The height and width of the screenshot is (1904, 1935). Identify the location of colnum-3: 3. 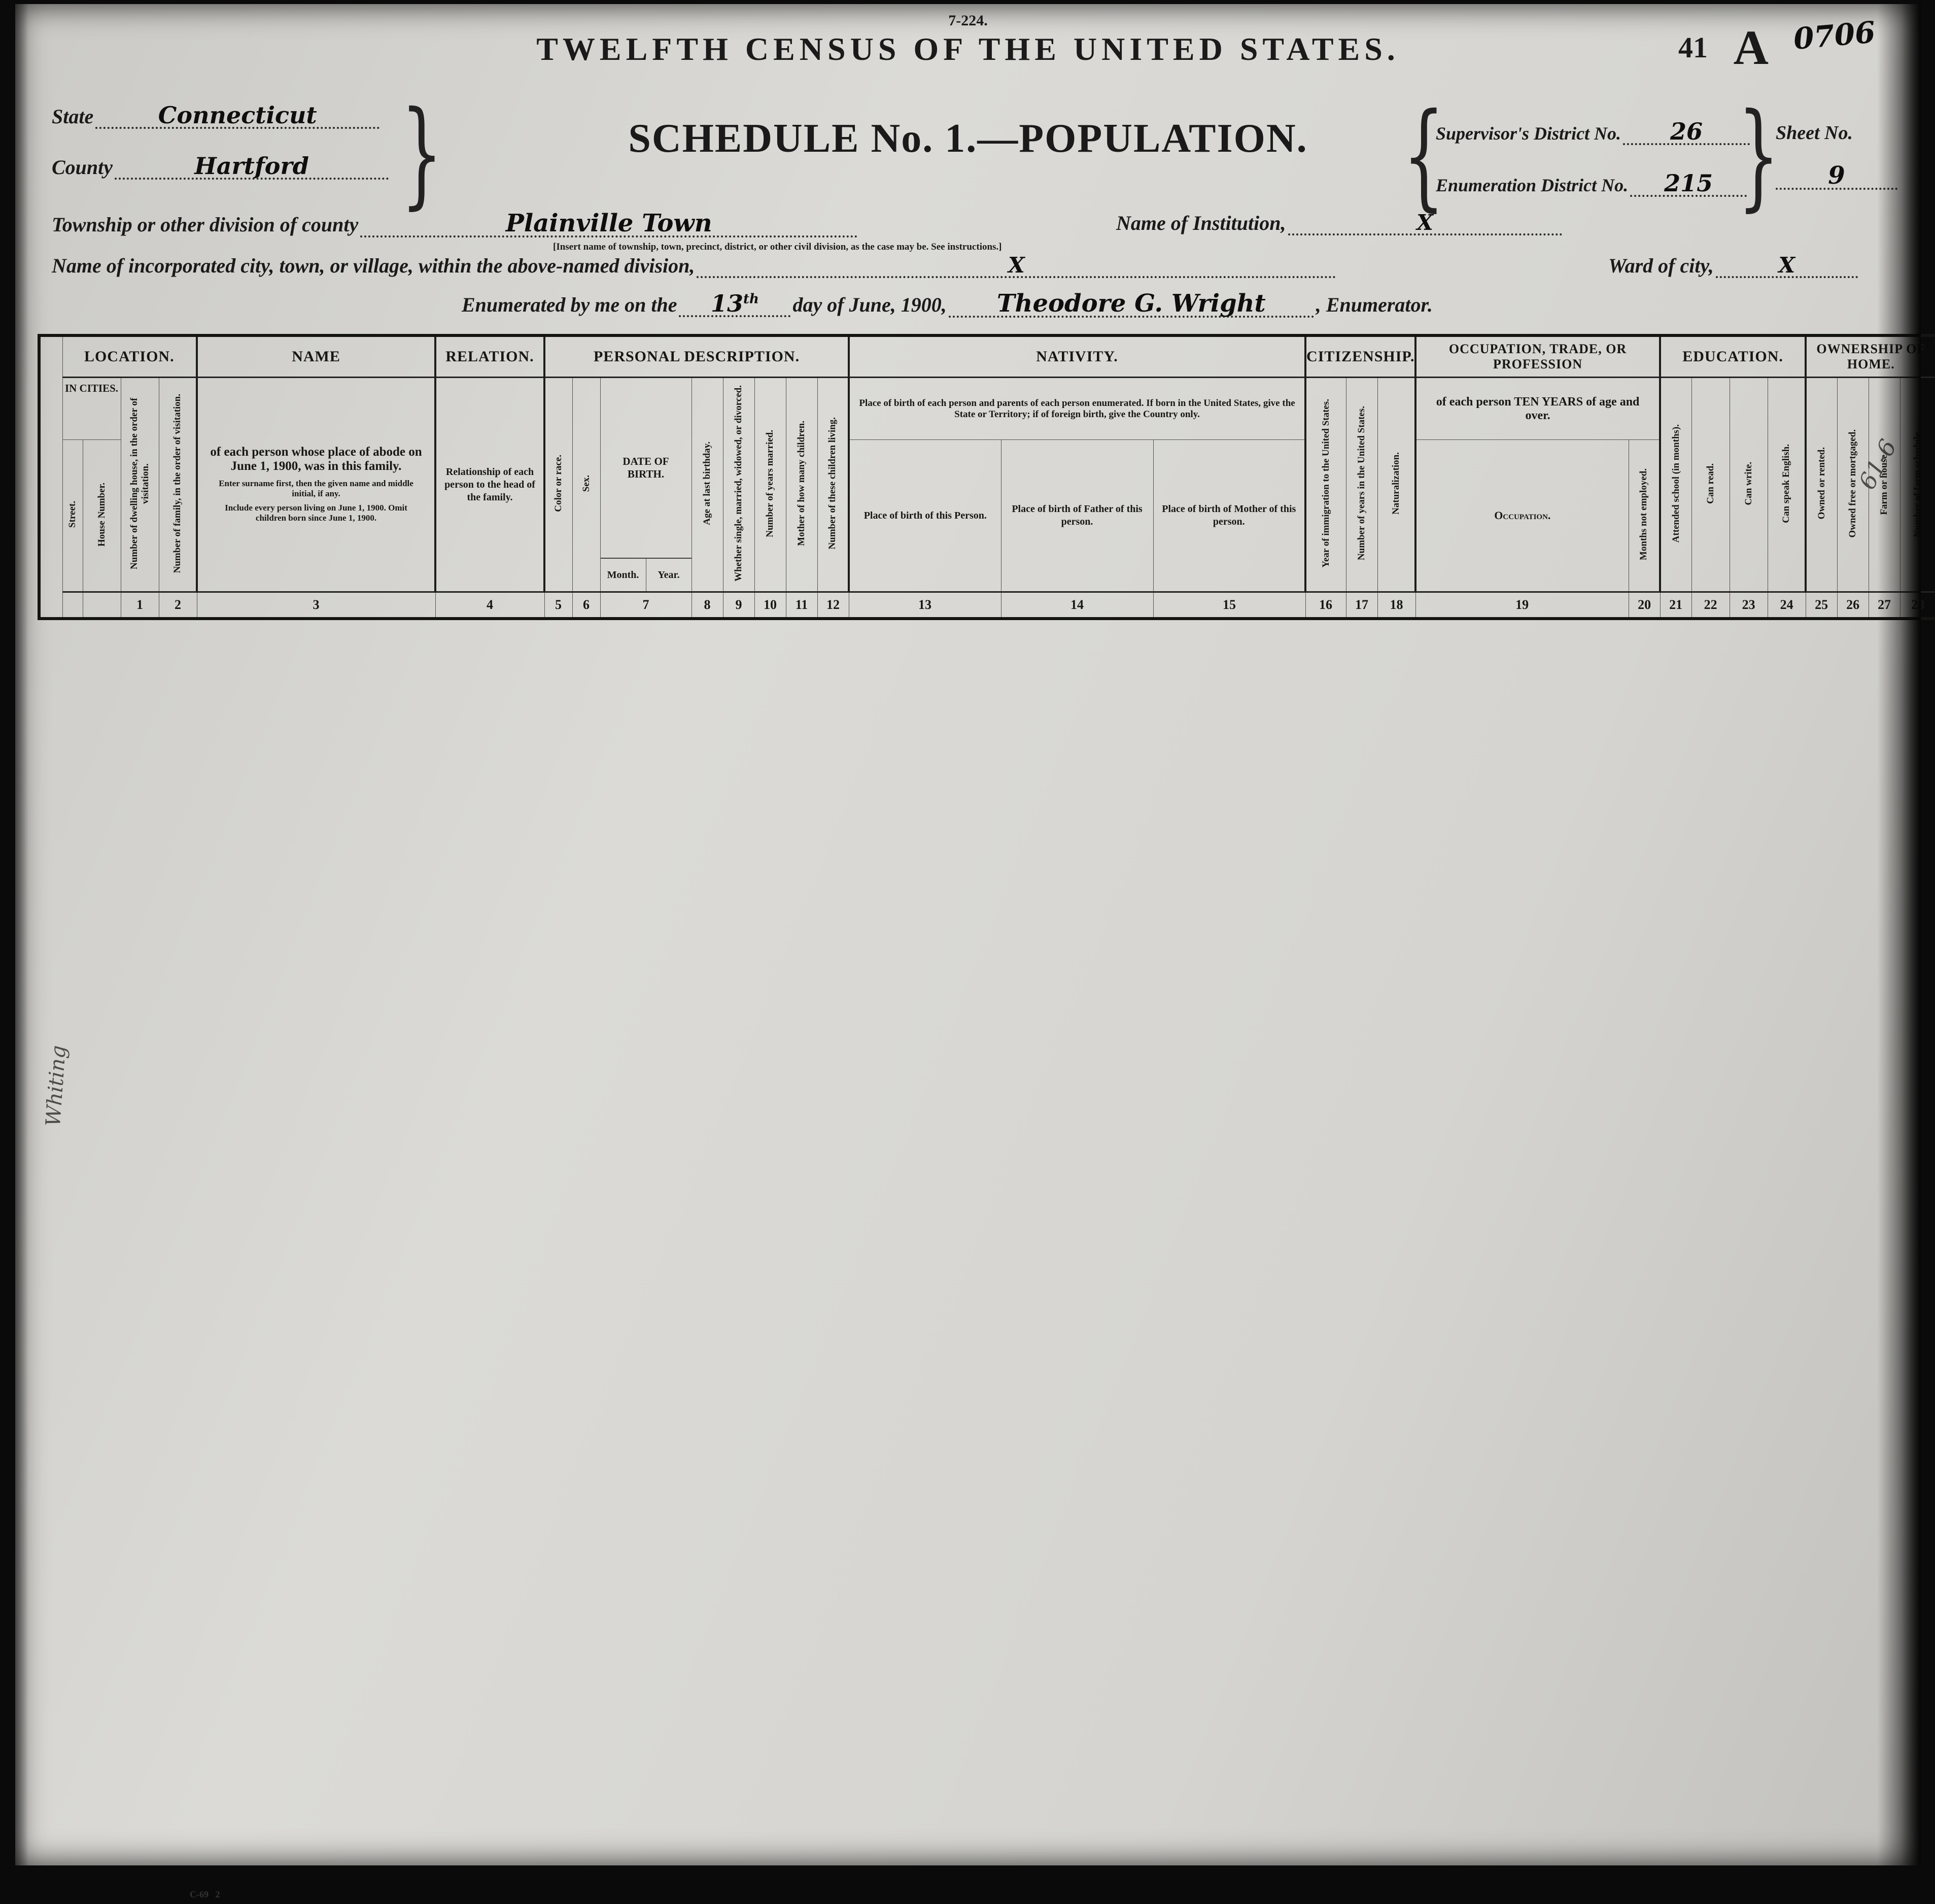
(316, 605).